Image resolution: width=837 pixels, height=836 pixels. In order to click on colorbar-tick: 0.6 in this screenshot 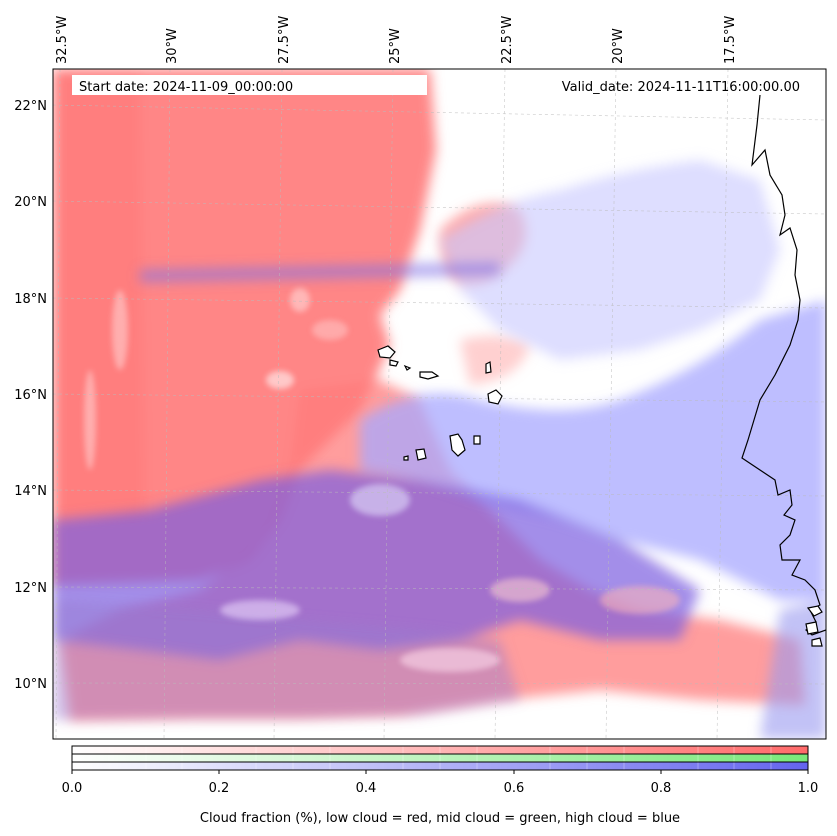, I will do `click(514, 788)`.